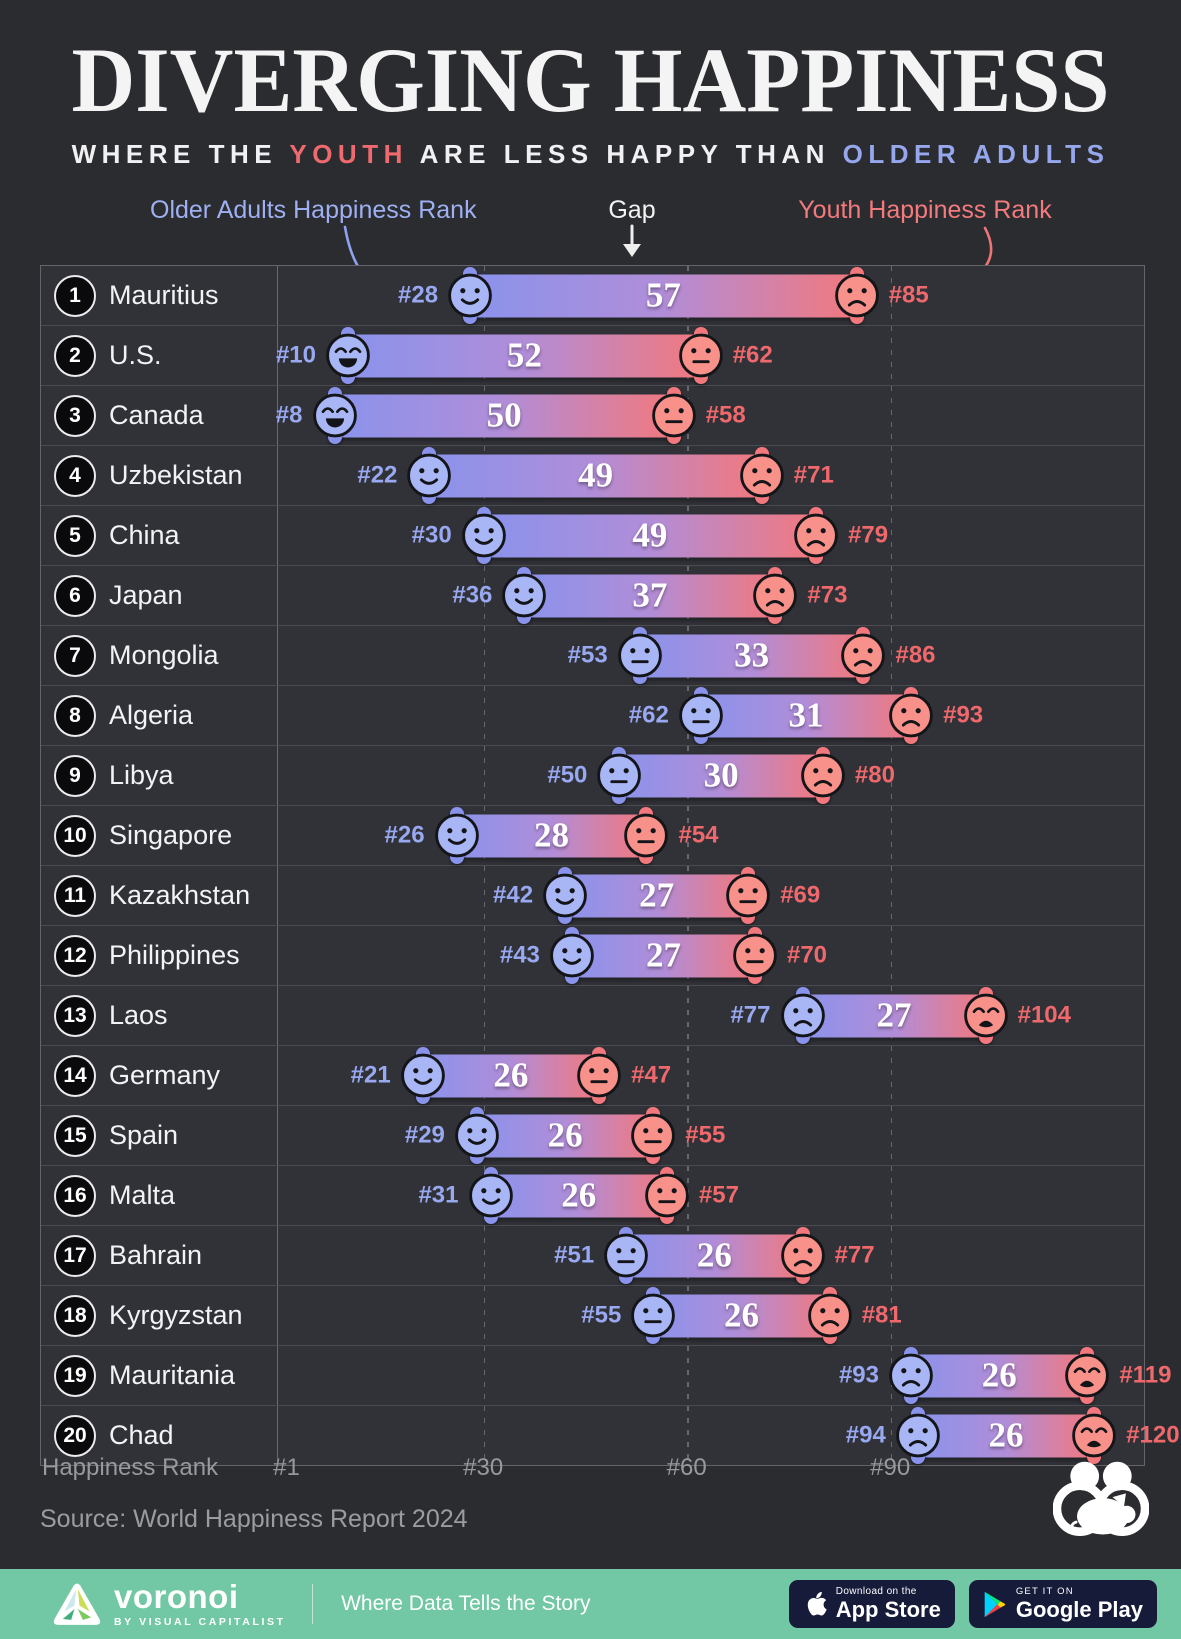  What do you see at coordinates (858, 1375) in the screenshot?
I see `older-rank-label: #93` at bounding box center [858, 1375].